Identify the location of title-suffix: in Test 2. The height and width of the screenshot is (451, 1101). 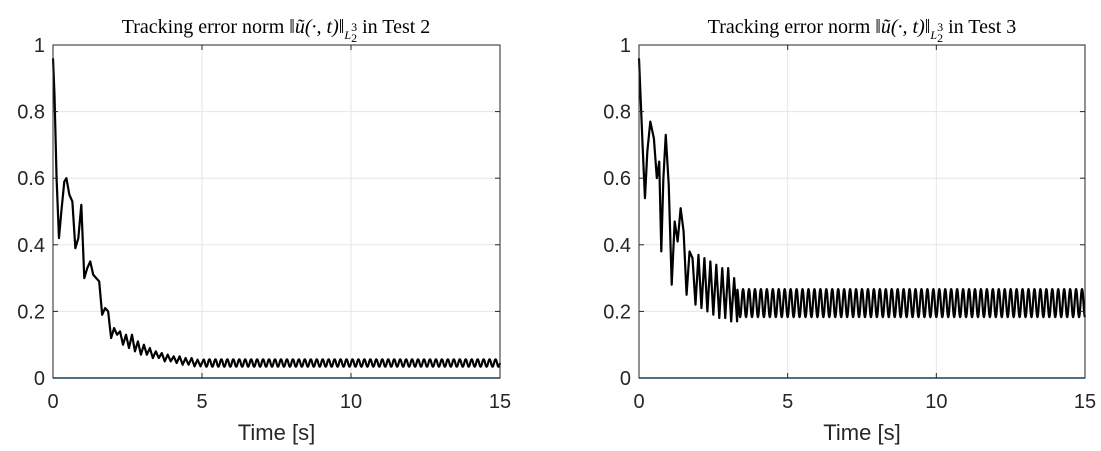
(393, 27).